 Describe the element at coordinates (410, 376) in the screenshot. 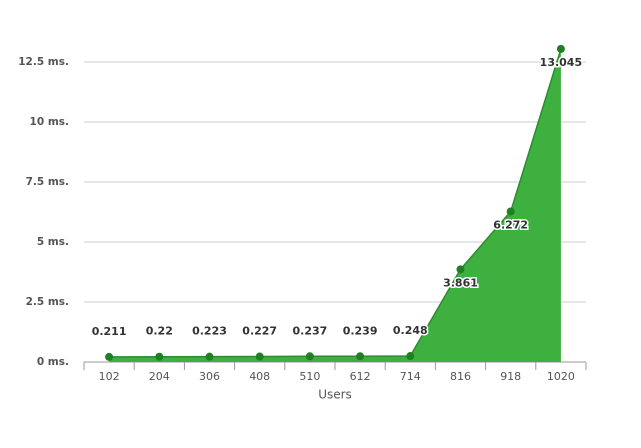

I see `x-tick-label: 714` at that location.